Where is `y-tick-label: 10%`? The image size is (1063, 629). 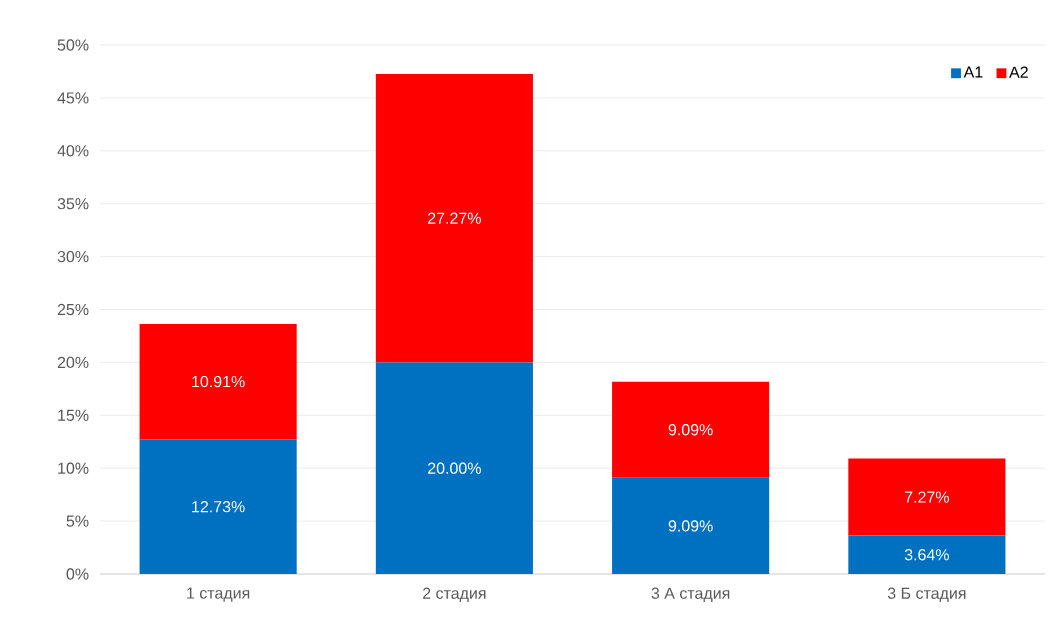
y-tick-label: 10% is located at coordinates (73, 468).